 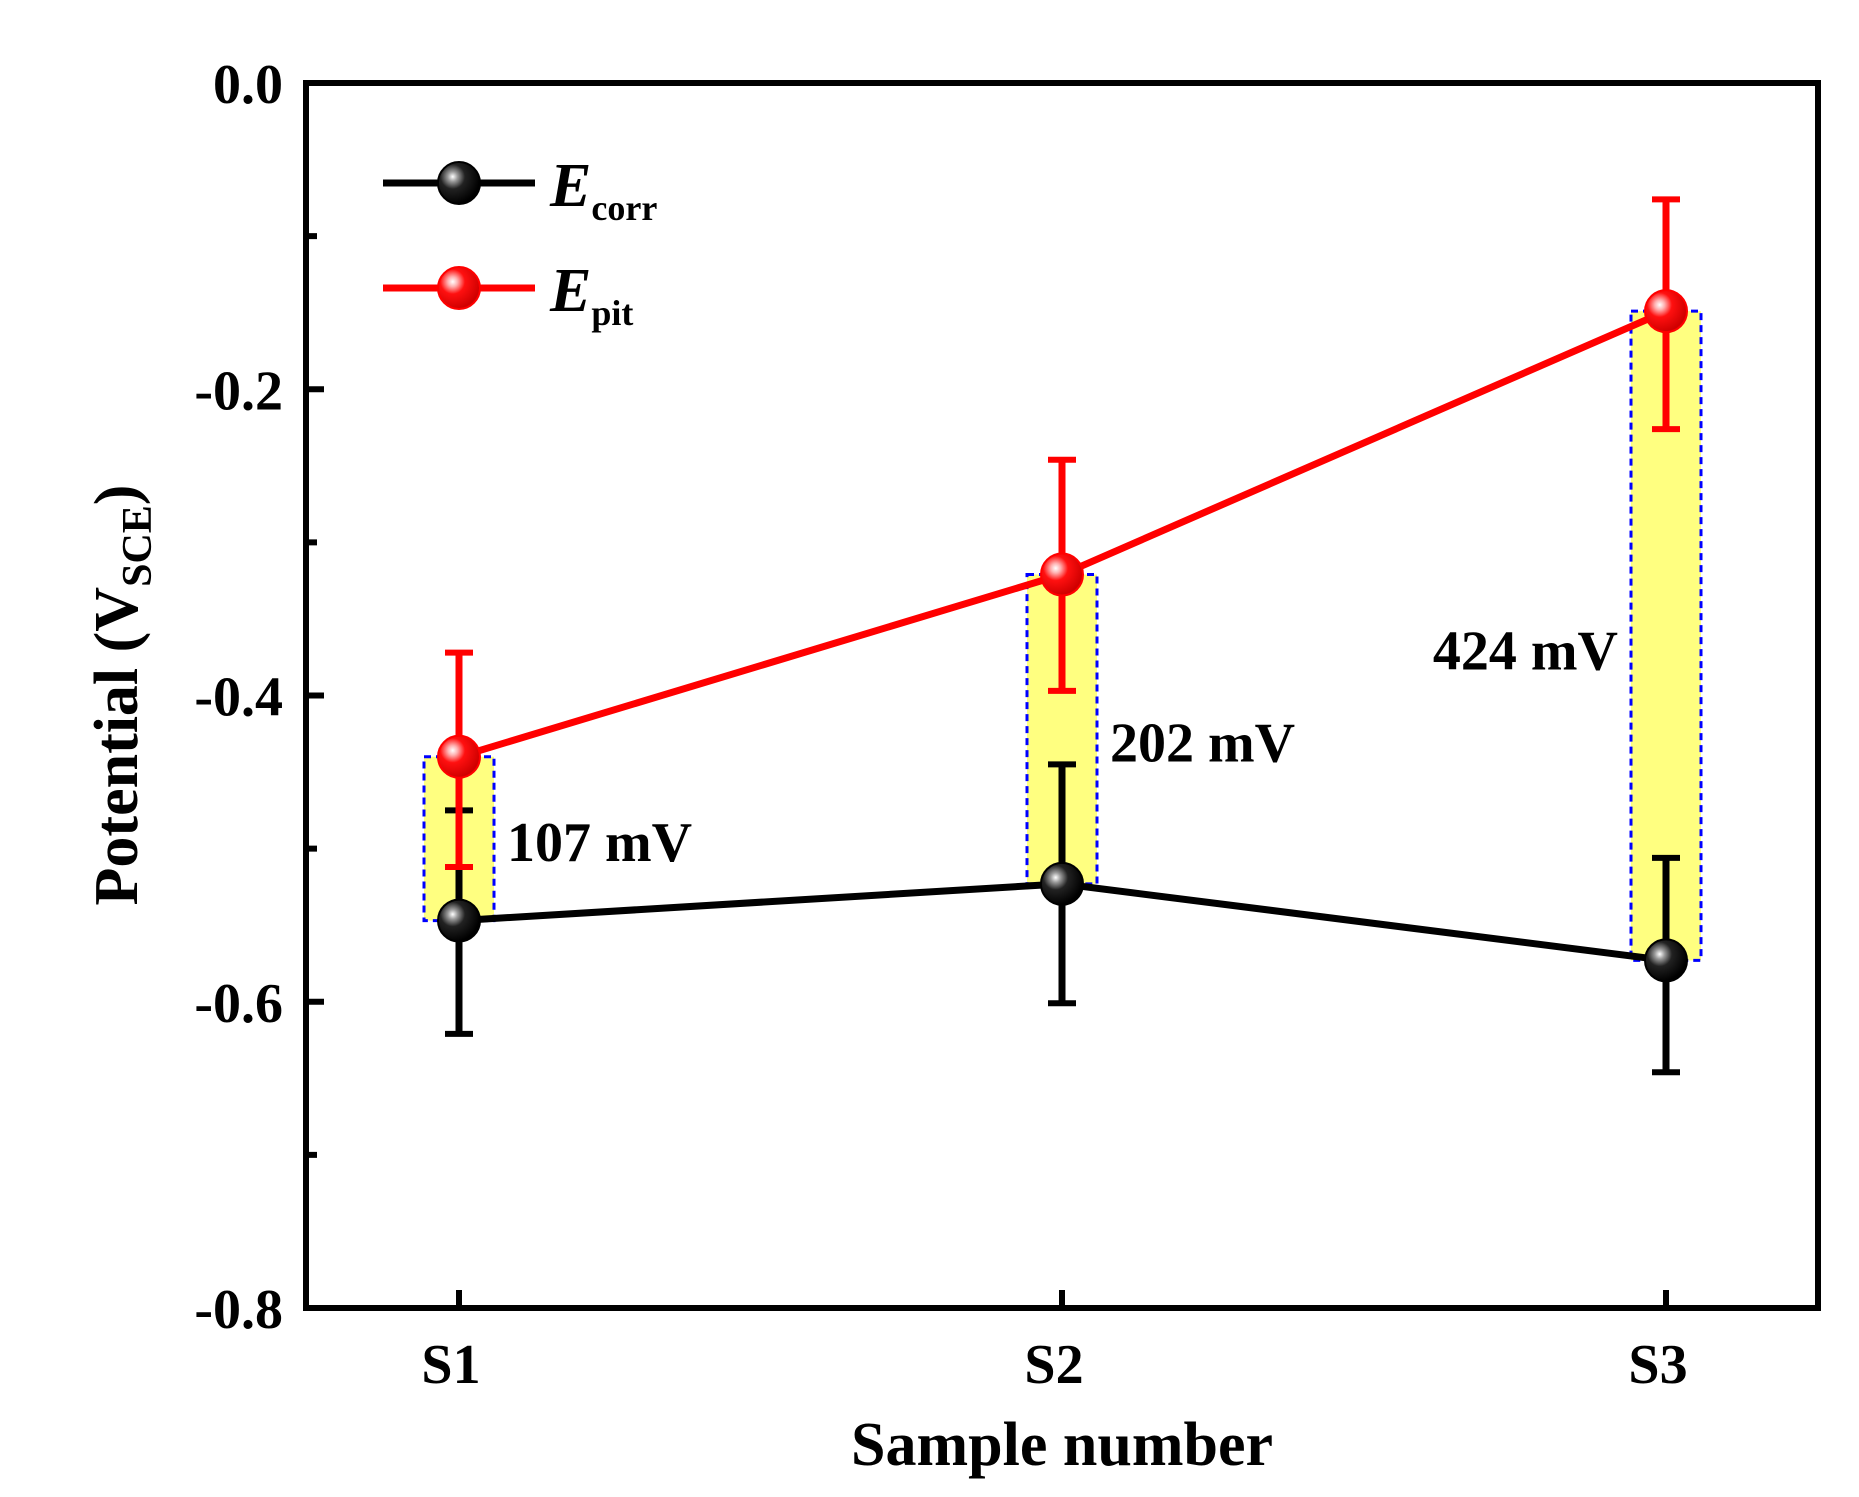 What do you see at coordinates (238, 698) in the screenshot?
I see `y-tick-label: -0.4` at bounding box center [238, 698].